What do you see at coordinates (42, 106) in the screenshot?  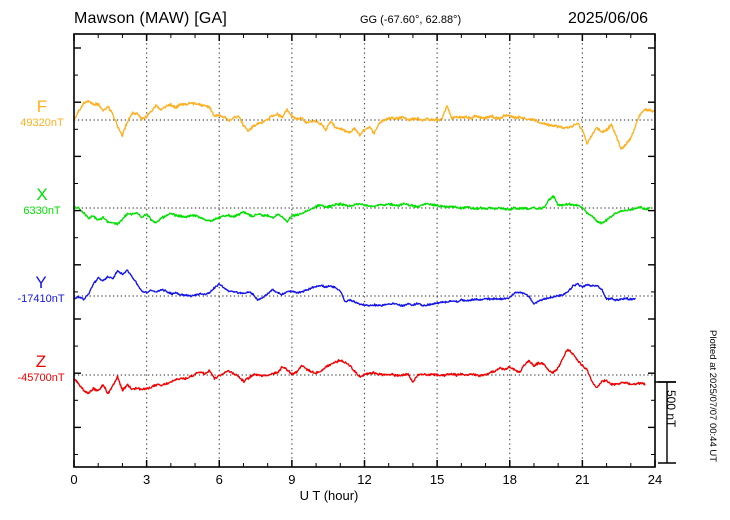 I see `component-letter-f: F` at bounding box center [42, 106].